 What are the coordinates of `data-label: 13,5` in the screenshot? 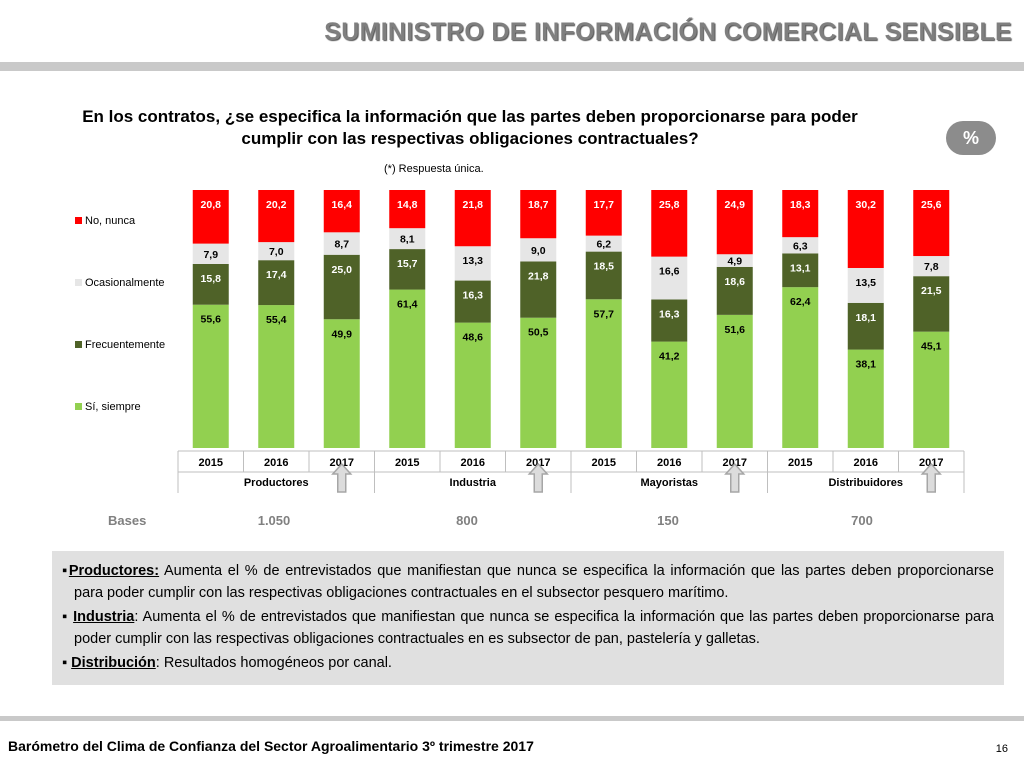 It's located at (866, 283).